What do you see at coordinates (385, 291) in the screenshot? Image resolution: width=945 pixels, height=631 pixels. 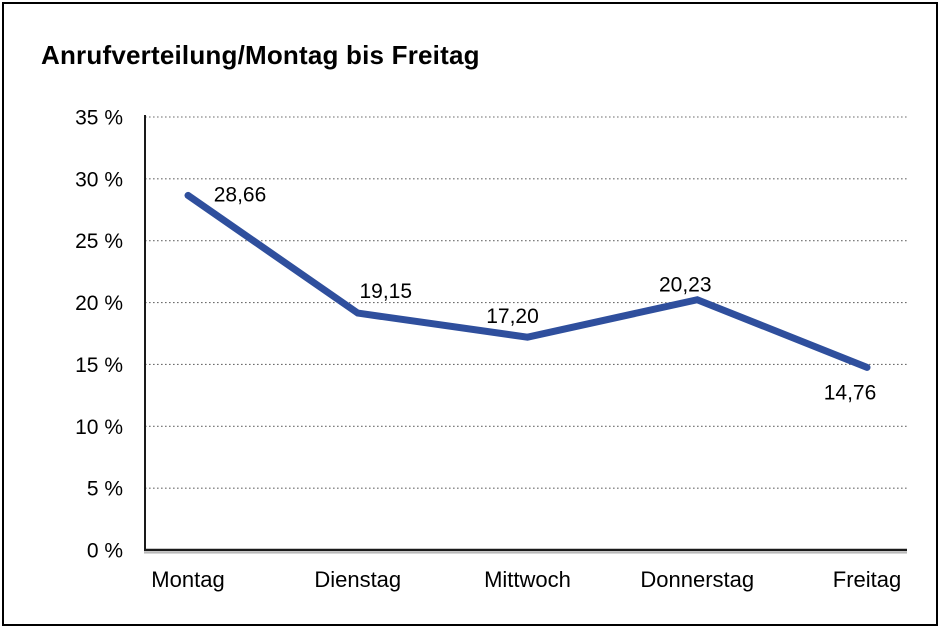 I see `data-point-label-dienstag: 19,15` at bounding box center [385, 291].